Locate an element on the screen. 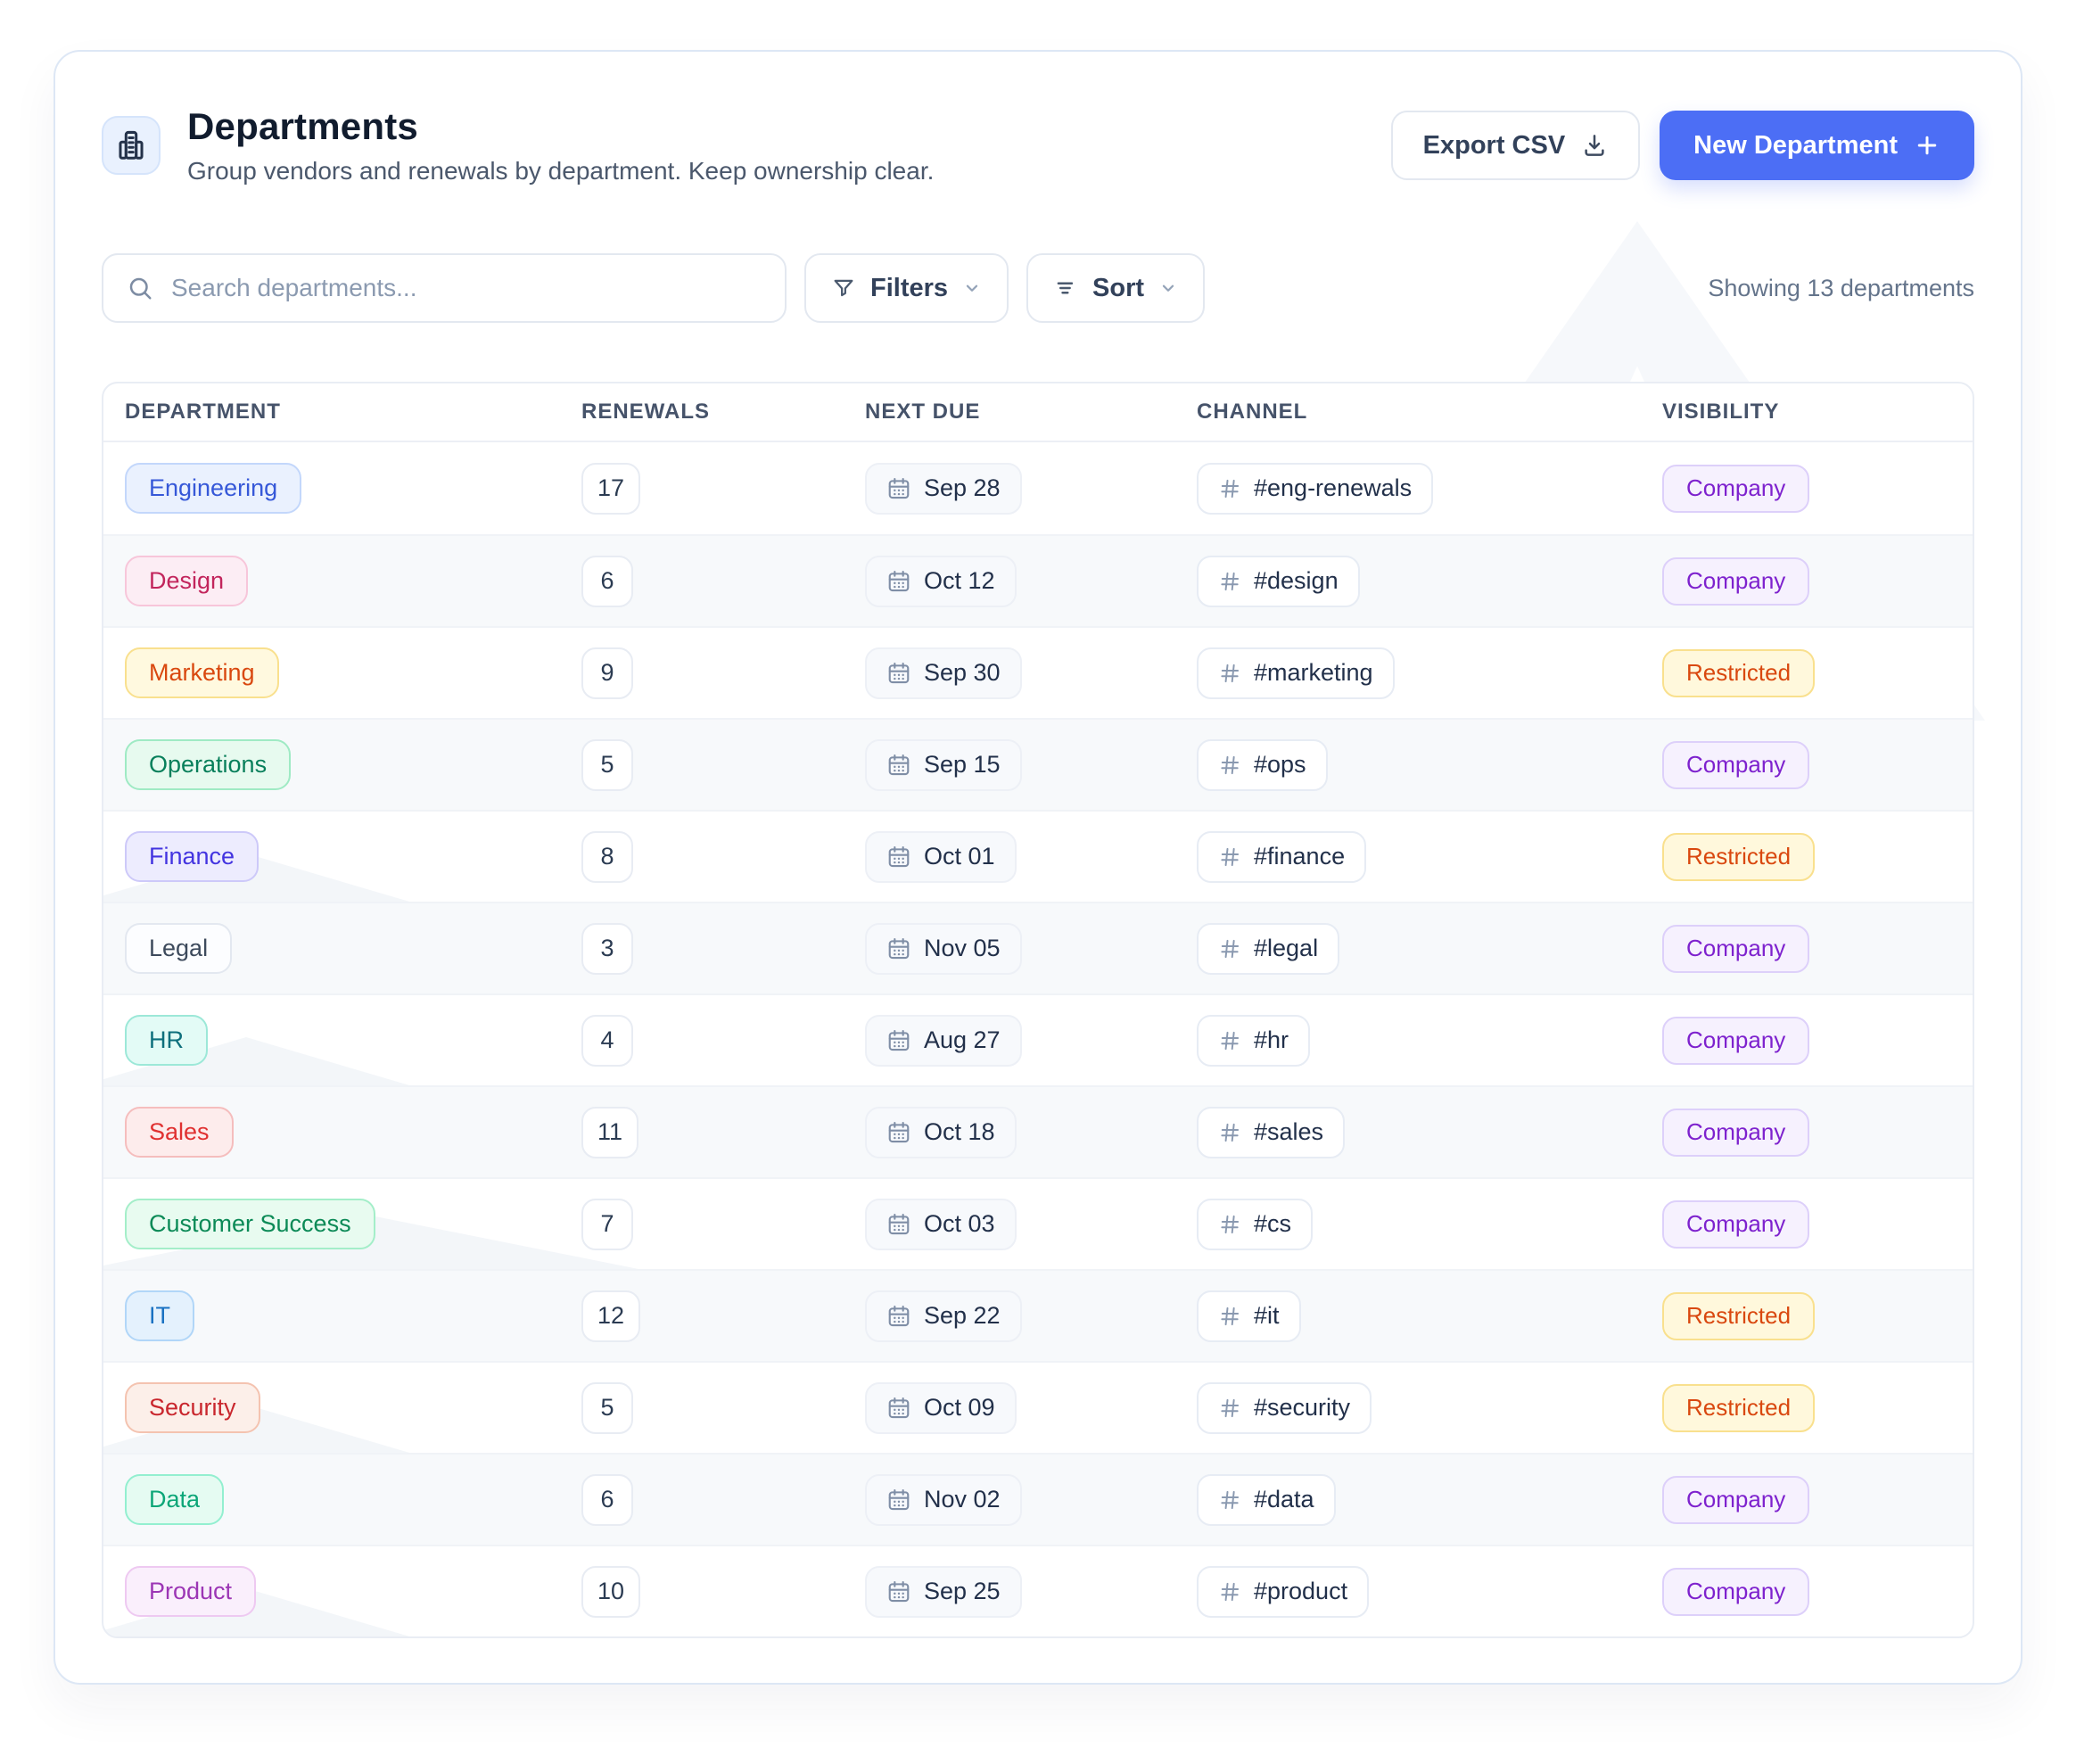 This screenshot has height=1764, width=2076. chevron-down-icon is located at coordinates (972, 288).